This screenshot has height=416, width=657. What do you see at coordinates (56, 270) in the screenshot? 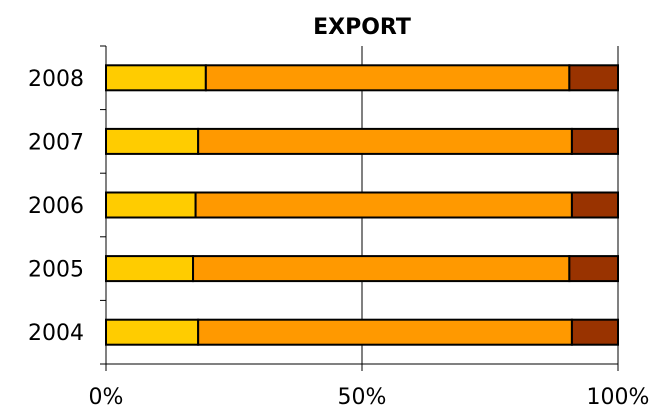
I see `y-tick-label: 2005` at bounding box center [56, 270].